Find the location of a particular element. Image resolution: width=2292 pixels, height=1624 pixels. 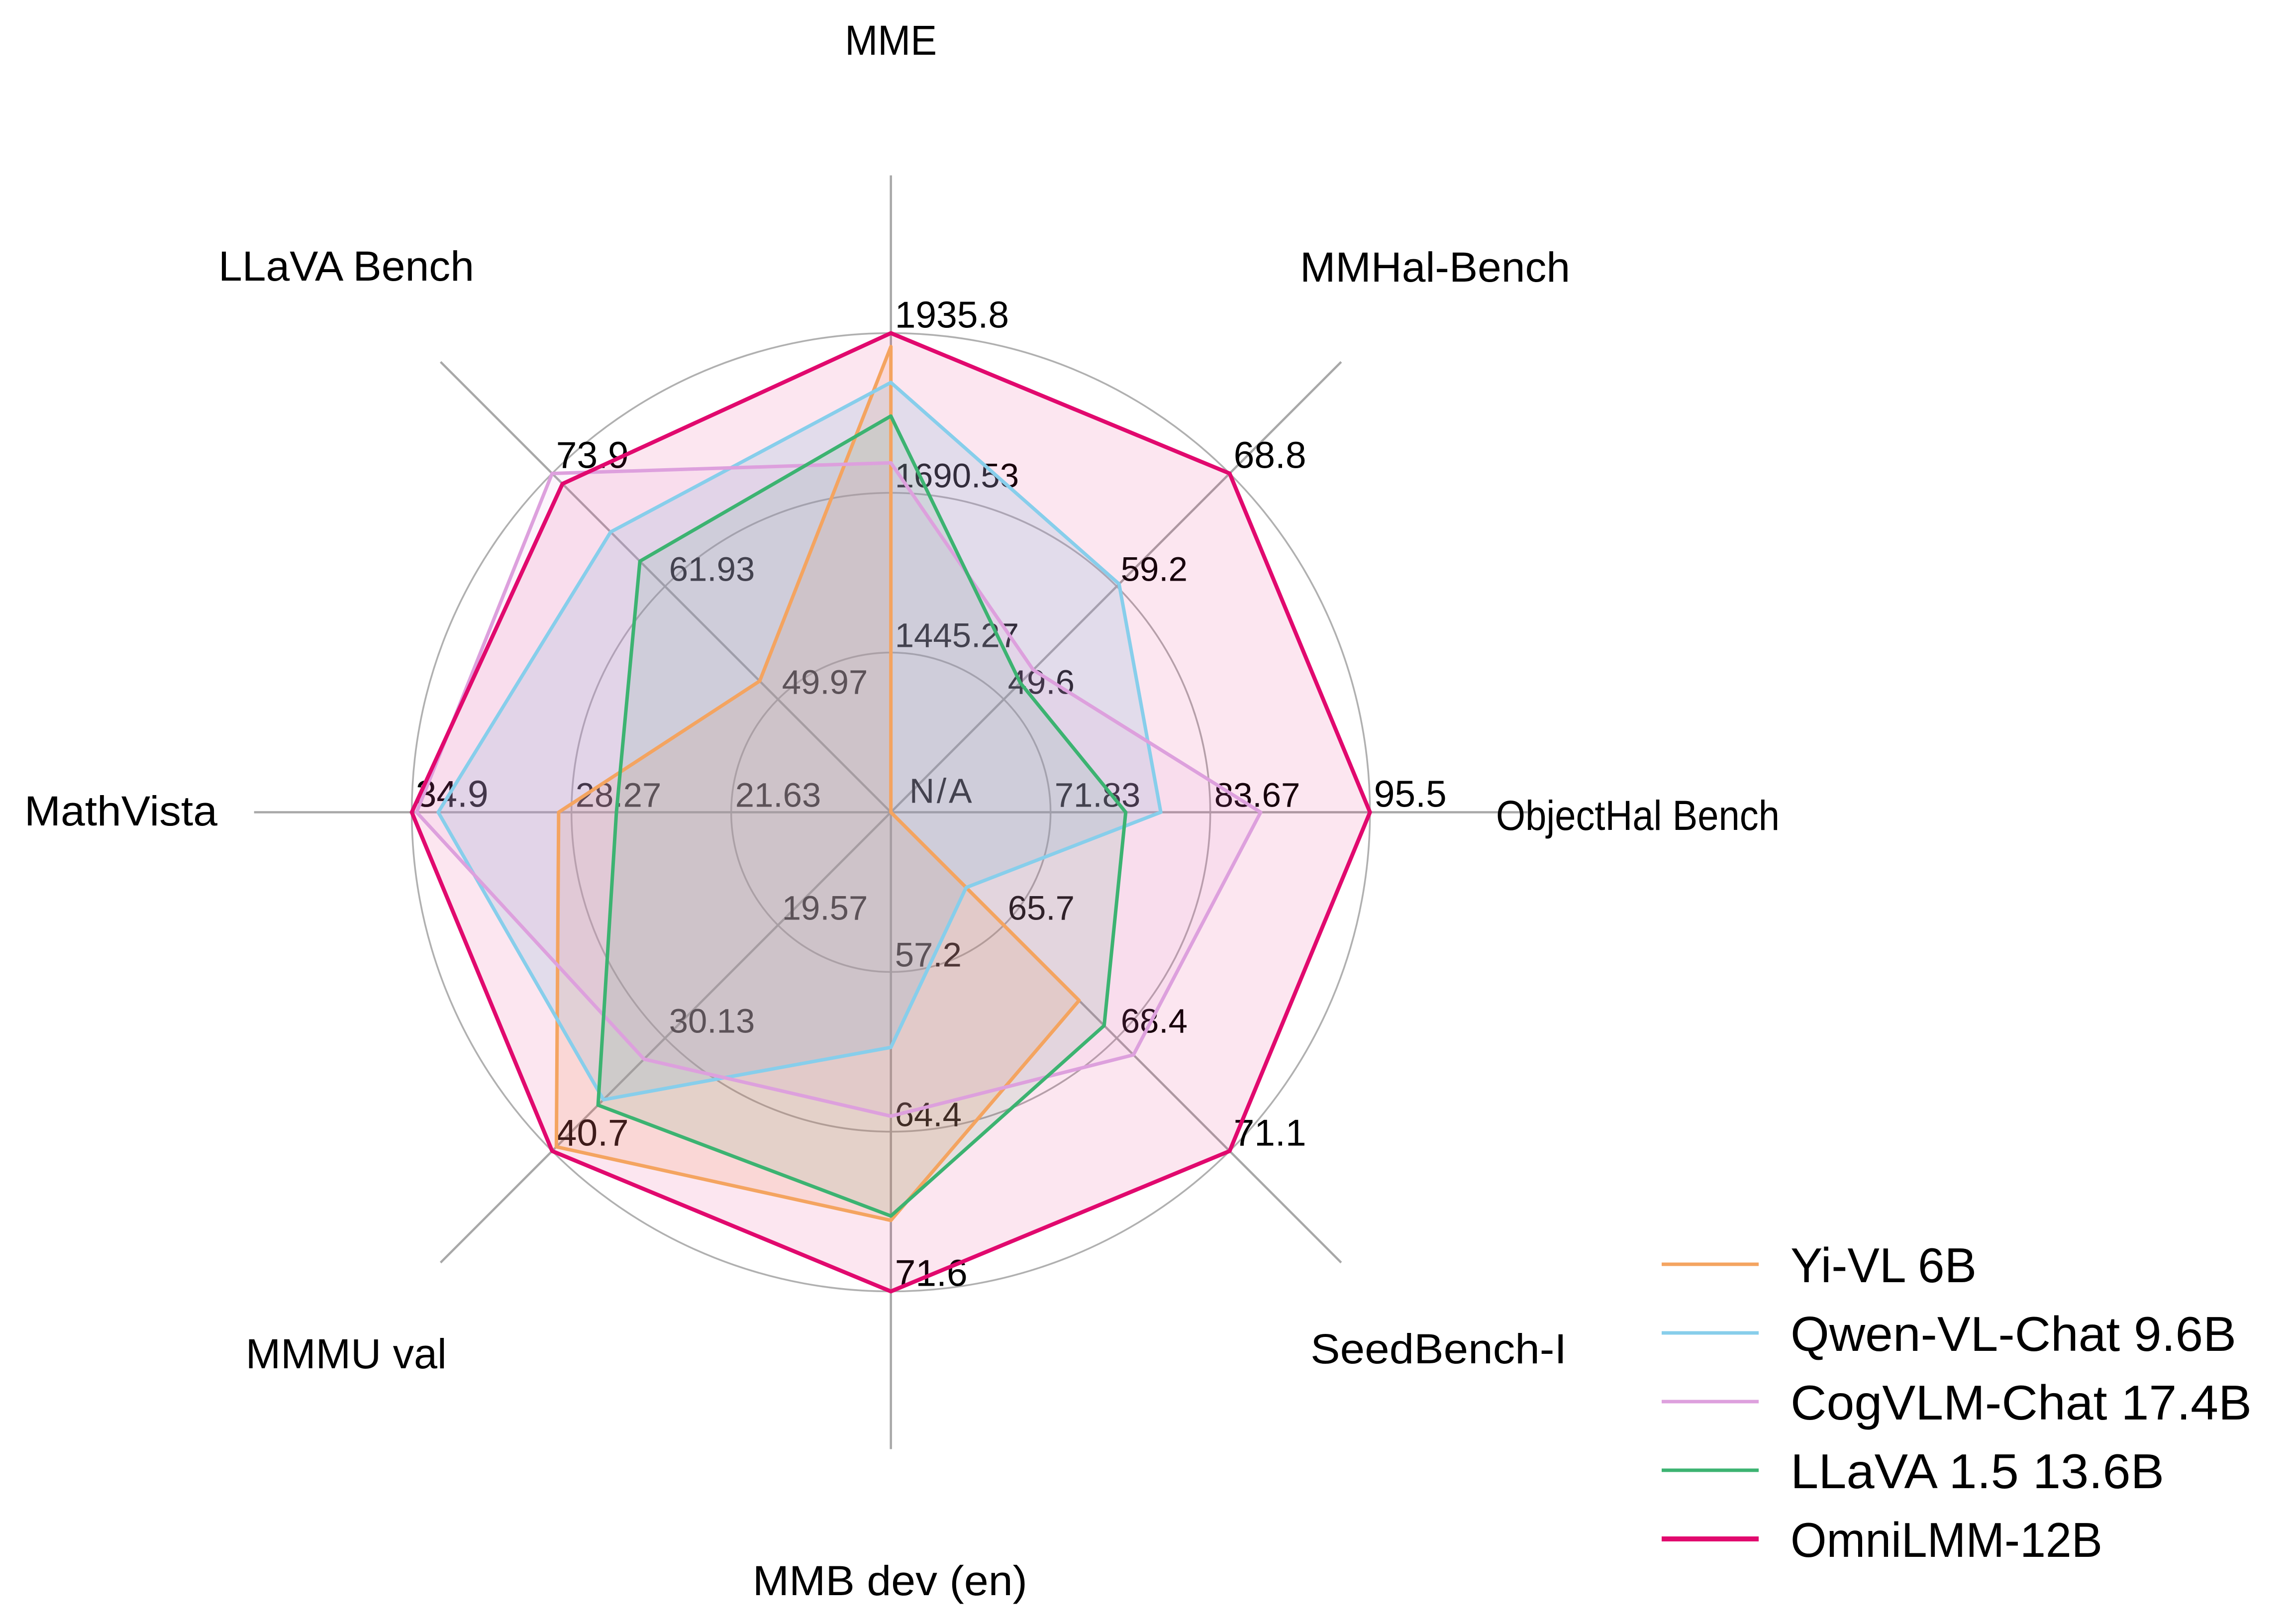

svg-text: MMHal-Bench is located at coordinates (1435, 268).